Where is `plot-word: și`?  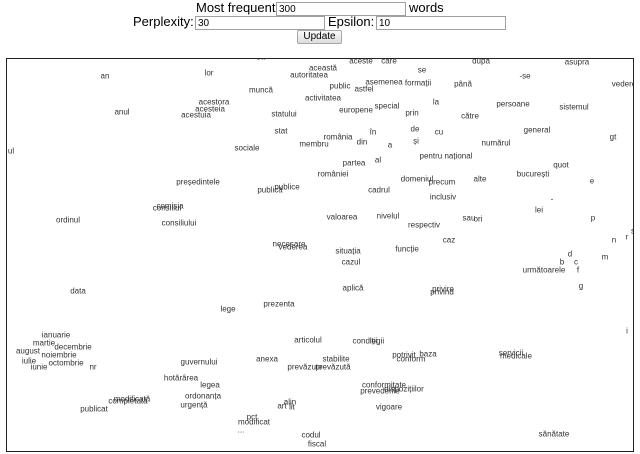 plot-word: și is located at coordinates (416, 141).